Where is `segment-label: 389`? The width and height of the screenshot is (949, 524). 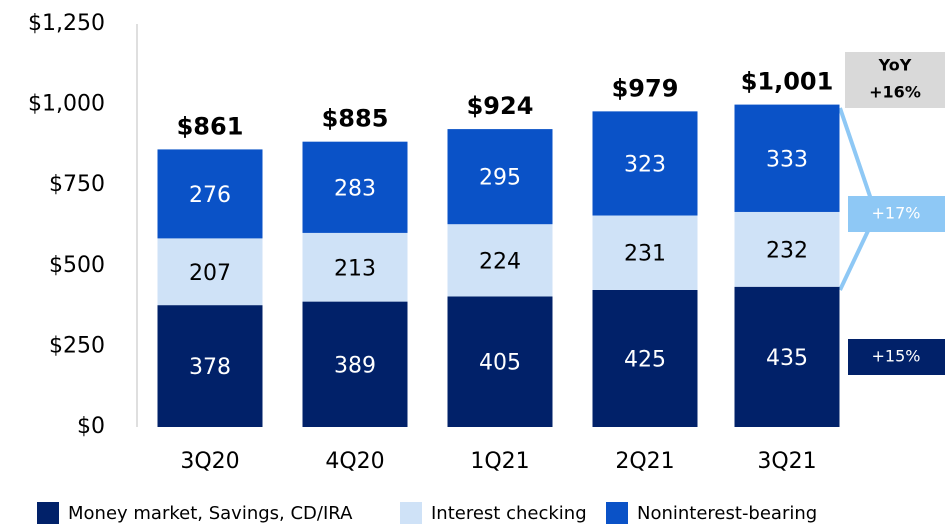
segment-label: 389 is located at coordinates (355, 365).